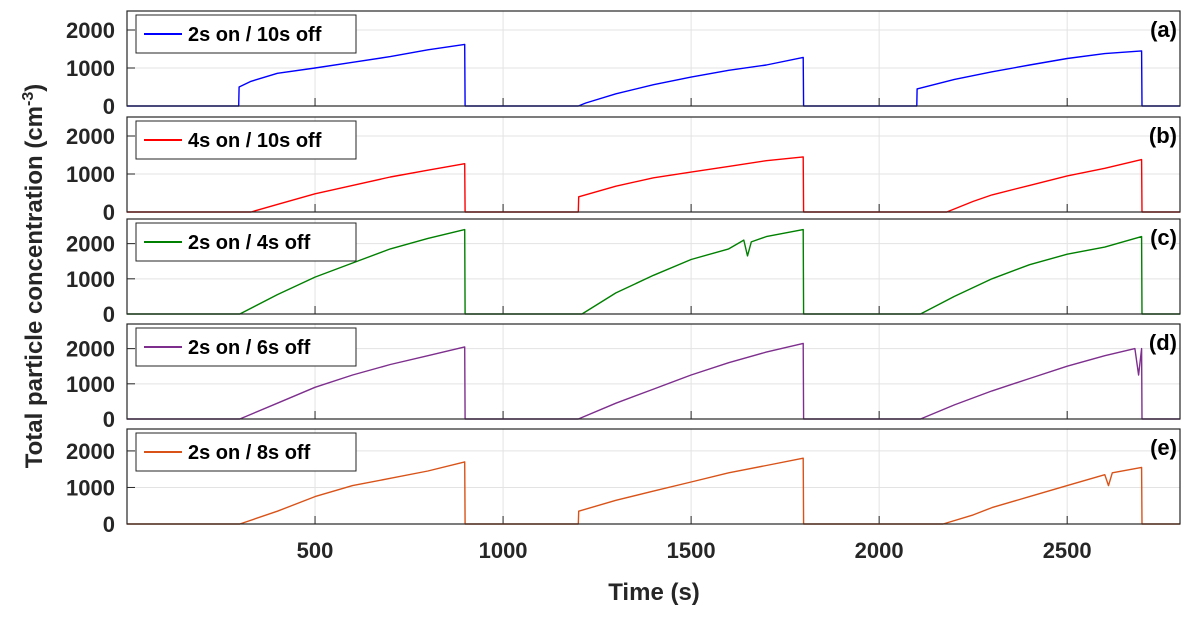 This screenshot has width=1195, height=619. Describe the element at coordinates (1067, 550) in the screenshot. I see `x-tick-label: 2500` at that location.